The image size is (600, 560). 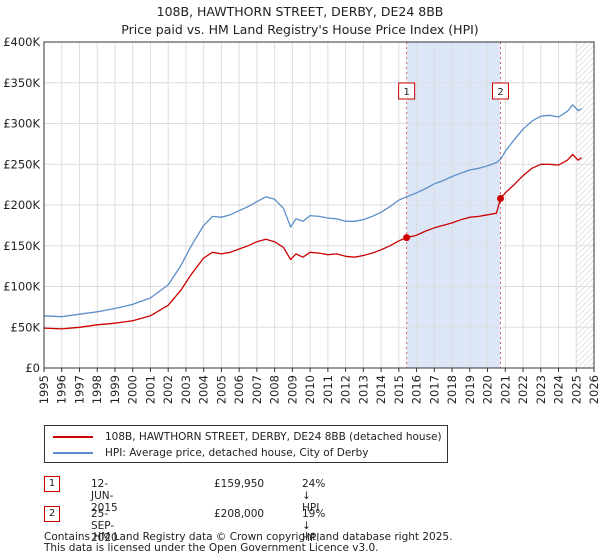 What do you see at coordinates (21, 164) in the screenshot?
I see `y-tick-label: £250K` at bounding box center [21, 164].